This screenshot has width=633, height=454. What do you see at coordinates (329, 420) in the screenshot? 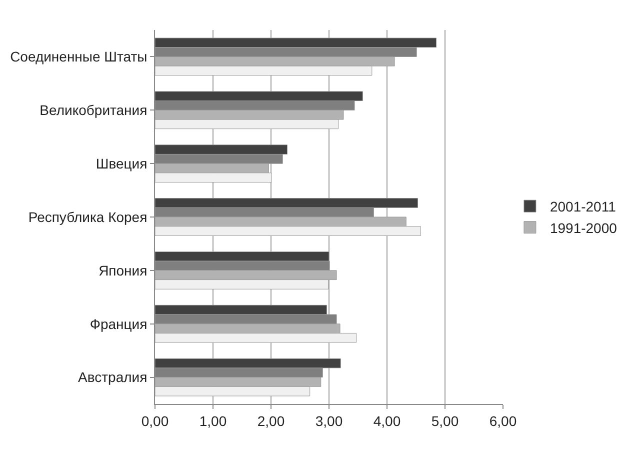
I see `x-tick-label: 3,00` at bounding box center [329, 420].